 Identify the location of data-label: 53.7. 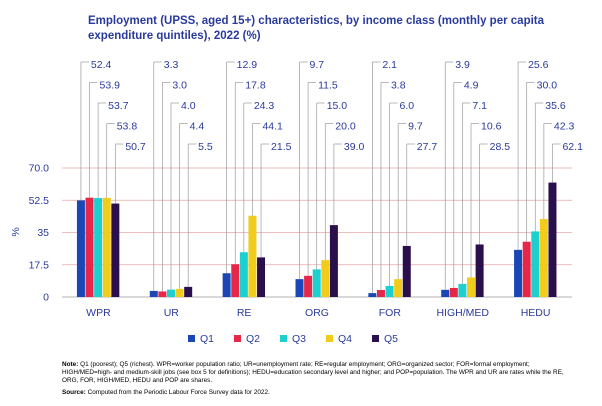
(118, 106).